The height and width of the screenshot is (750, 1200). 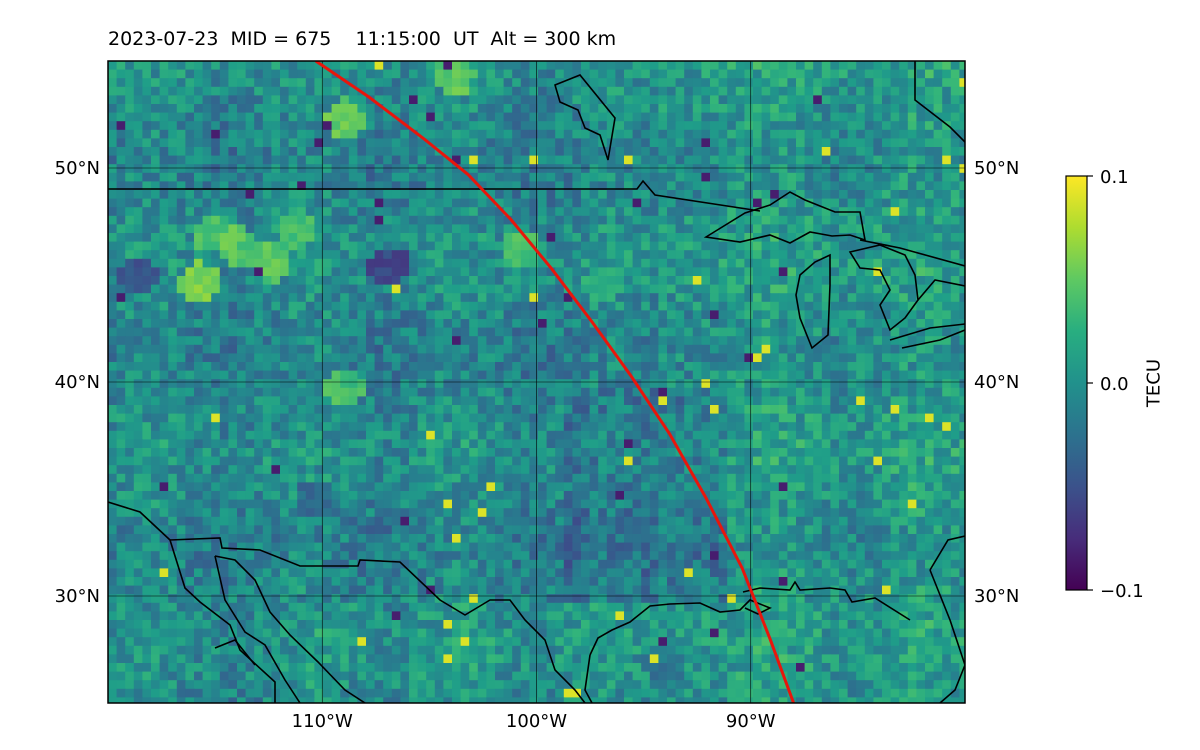 I want to click on colorbar-ticks: 0.1 0.0 −0.1, so click(x=1115, y=384).